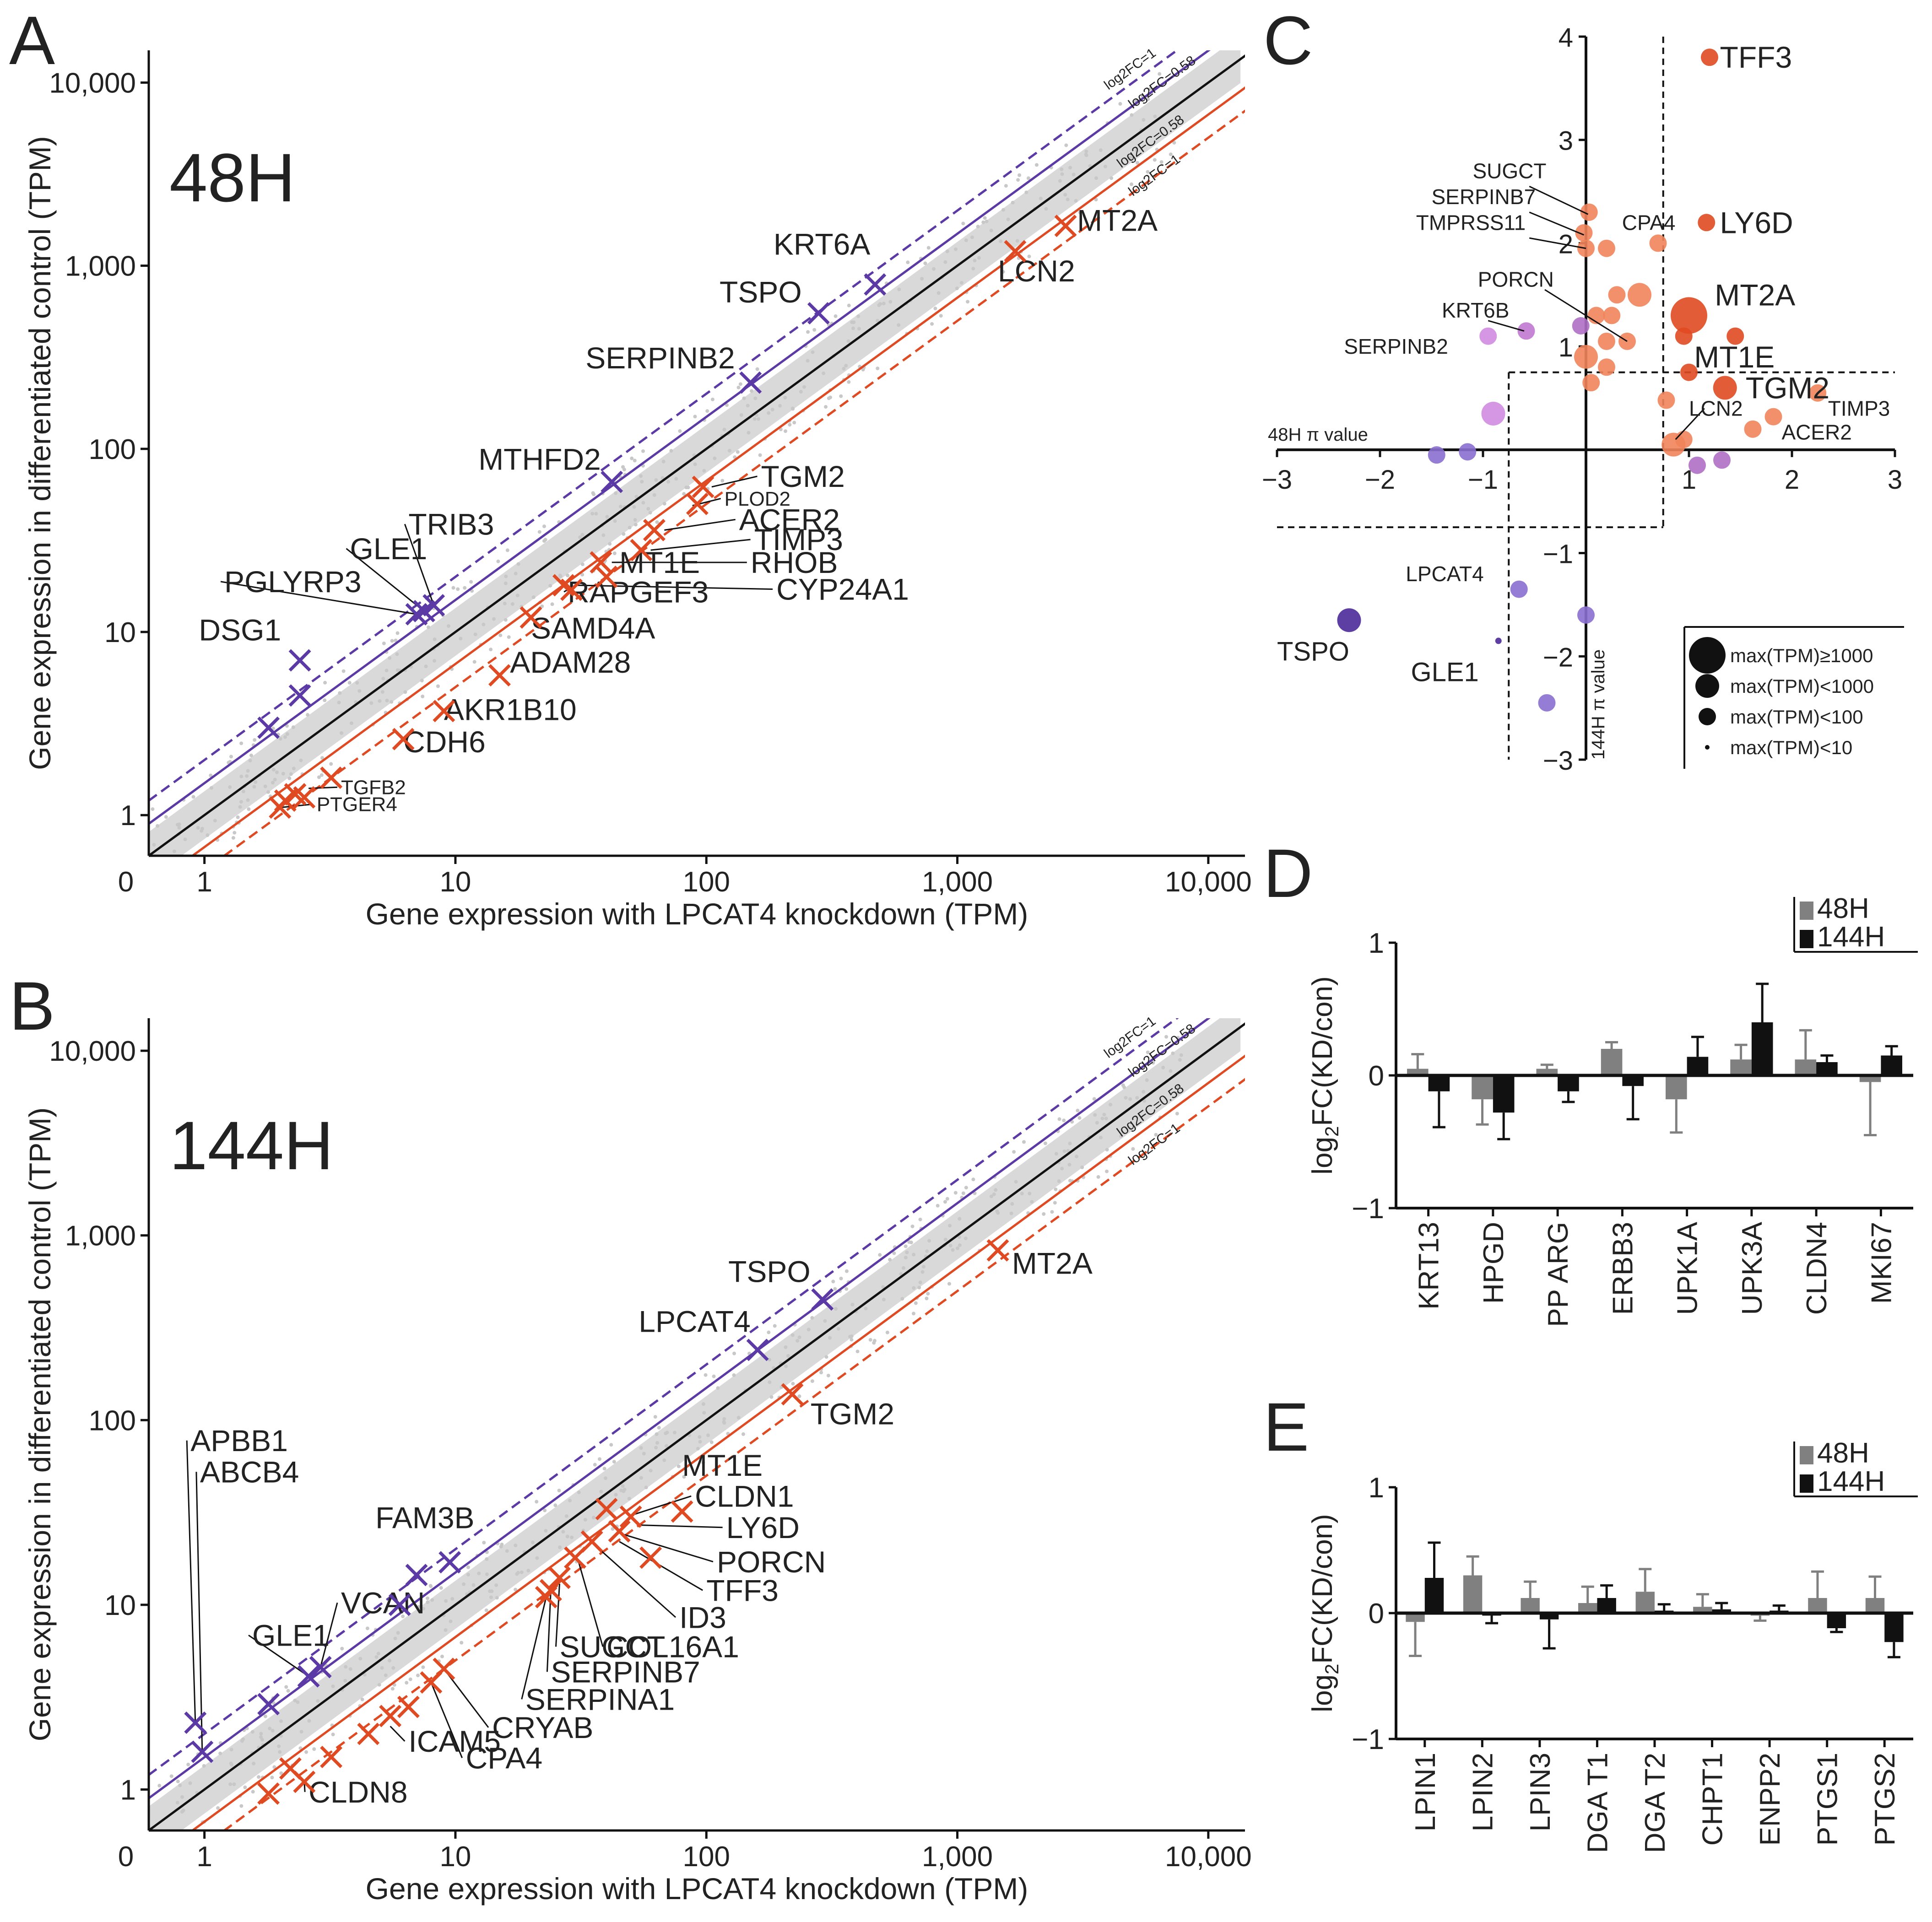 The width and height of the screenshot is (1932, 1922). I want to click on gene-label: ACER2, so click(790, 519).